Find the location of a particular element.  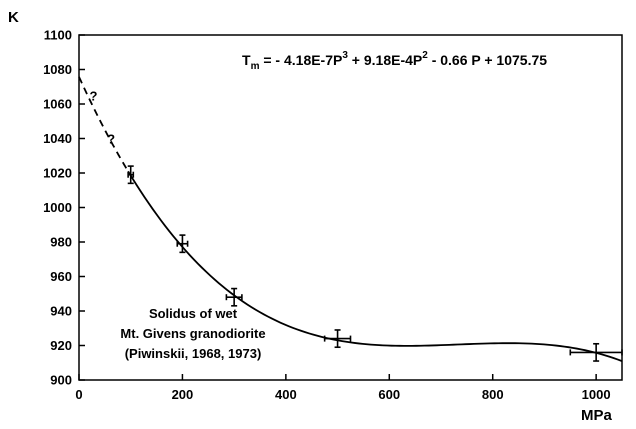

equation-part-1: = - 4.18E-7P is located at coordinates (300, 60).